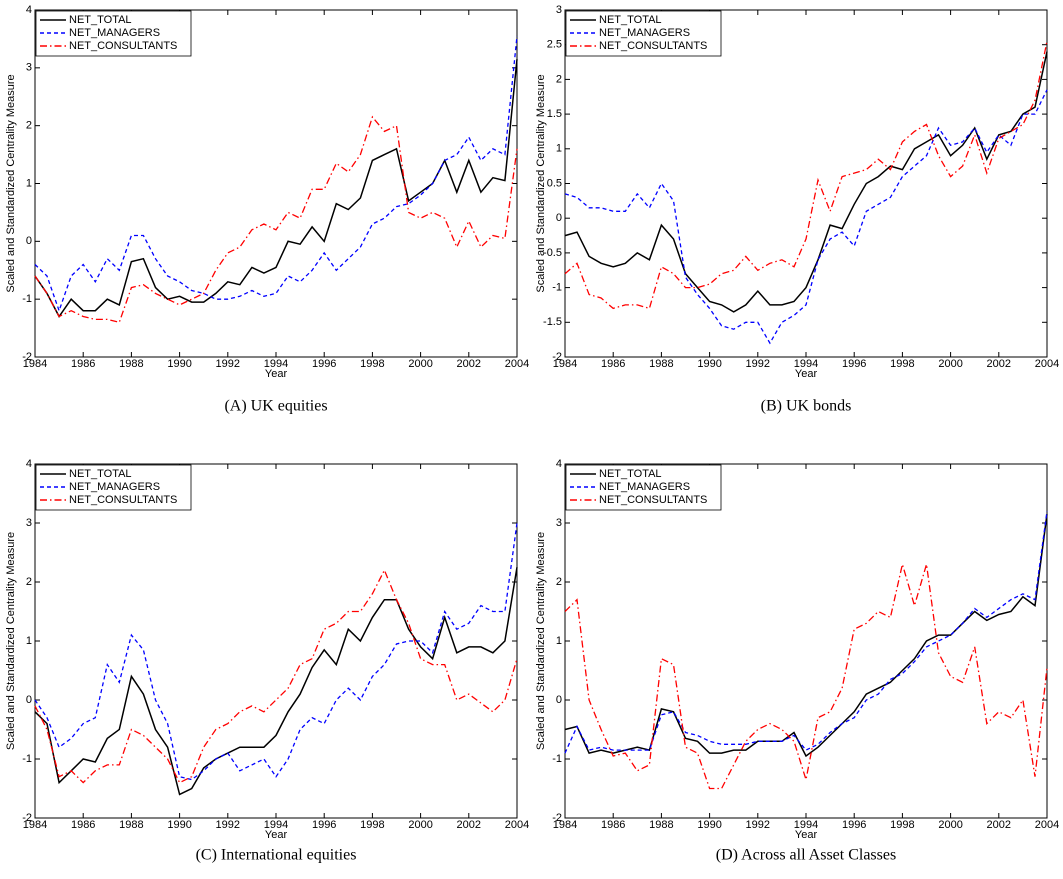 Image resolution: width=1063 pixels, height=879 pixels. Describe the element at coordinates (806, 855) in the screenshot. I see `caption: (D) Across all Asset Classes` at that location.